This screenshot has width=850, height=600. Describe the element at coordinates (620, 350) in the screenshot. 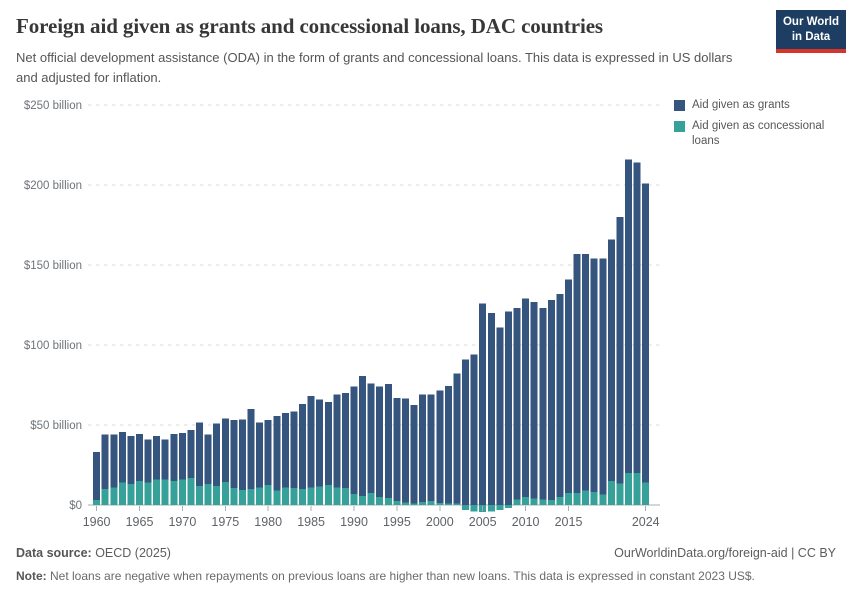

I see `bar-2021-grants` at that location.